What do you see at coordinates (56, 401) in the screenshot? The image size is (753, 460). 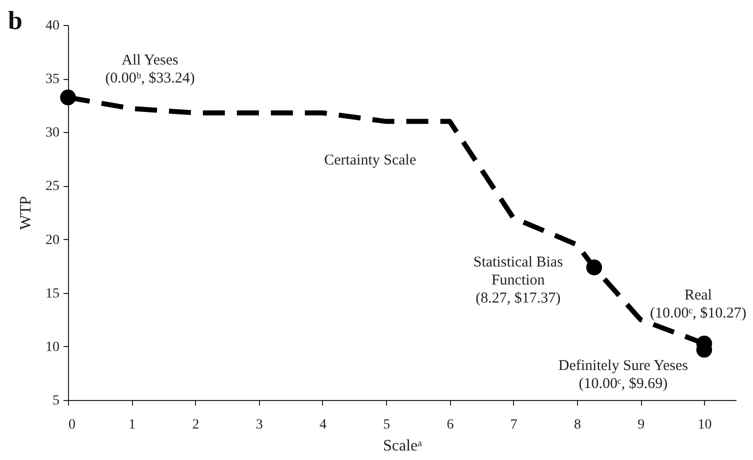 I see `y-tick-label: 5` at bounding box center [56, 401].